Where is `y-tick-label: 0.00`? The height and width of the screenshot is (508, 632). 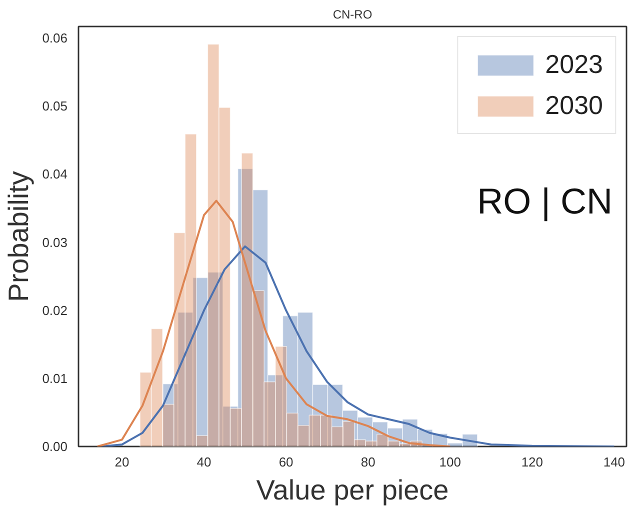
y-tick-label: 0.00 is located at coordinates (55, 446).